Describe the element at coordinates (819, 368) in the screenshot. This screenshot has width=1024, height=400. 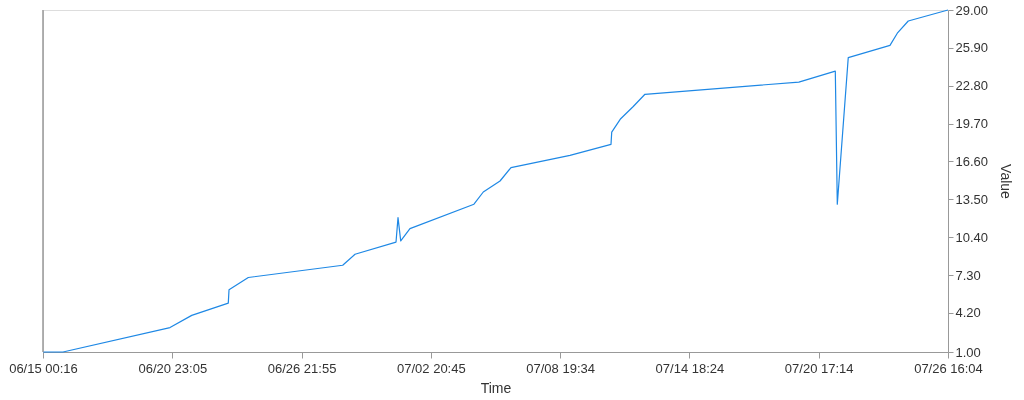
I see `x-tick-label: 07/20 17:14` at that location.